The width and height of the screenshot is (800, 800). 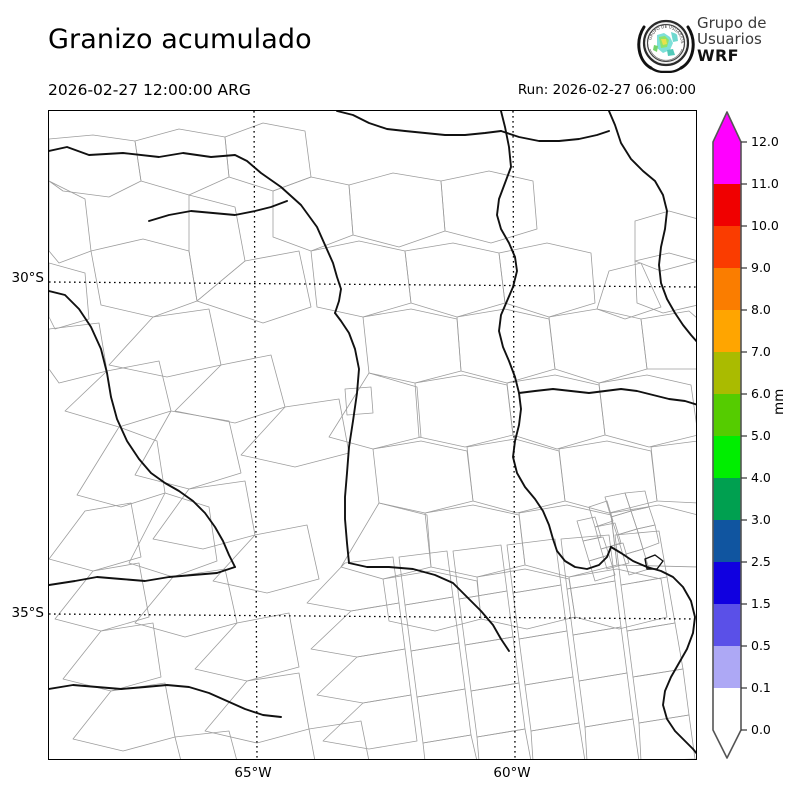 What do you see at coordinates (512, 773) in the screenshot?
I see `xtick-label-60w: 60°W` at bounding box center [512, 773].